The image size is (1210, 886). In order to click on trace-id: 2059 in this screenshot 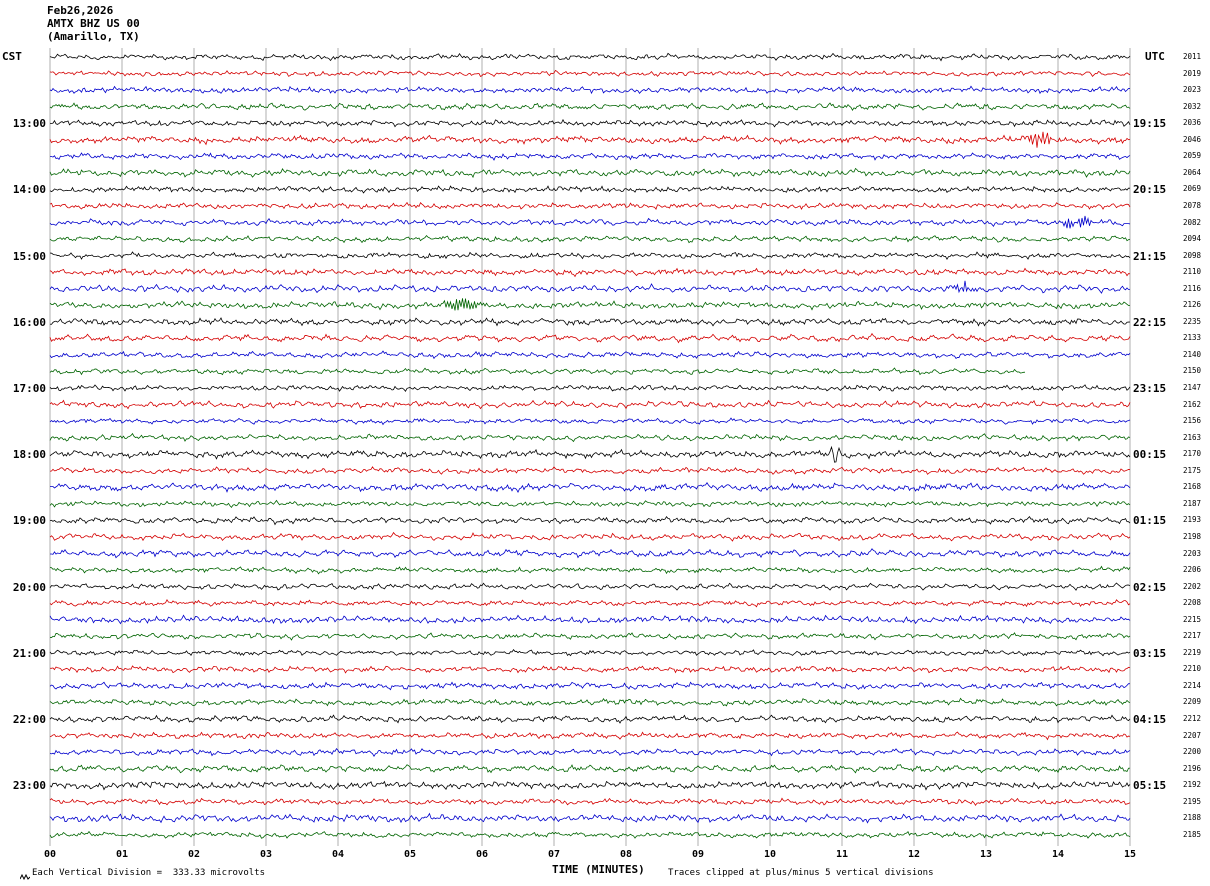, I will do `click(1192, 156)`.